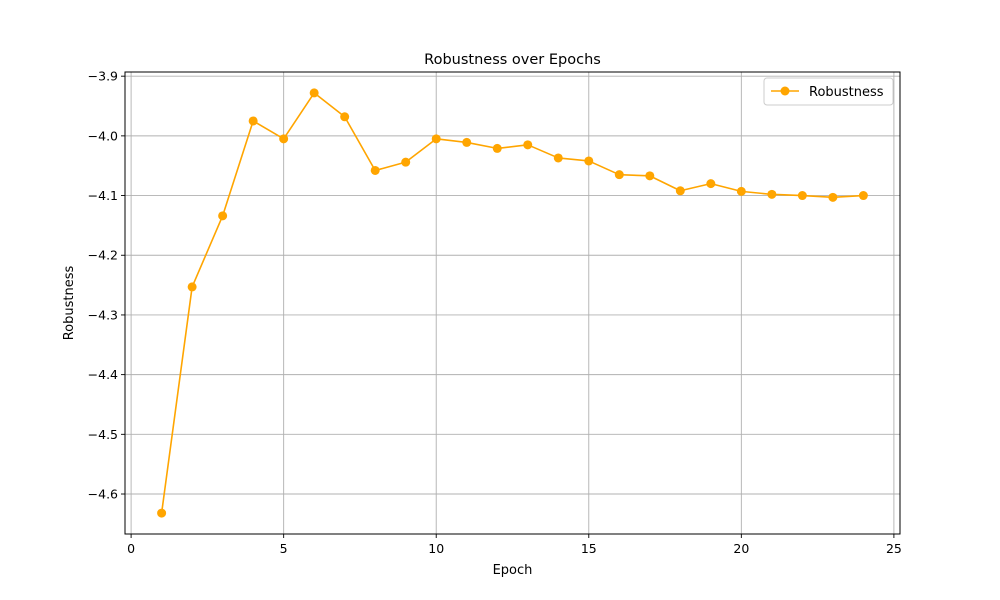  Describe the element at coordinates (131, 548) in the screenshot. I see `x-tick-label: 0` at that location.